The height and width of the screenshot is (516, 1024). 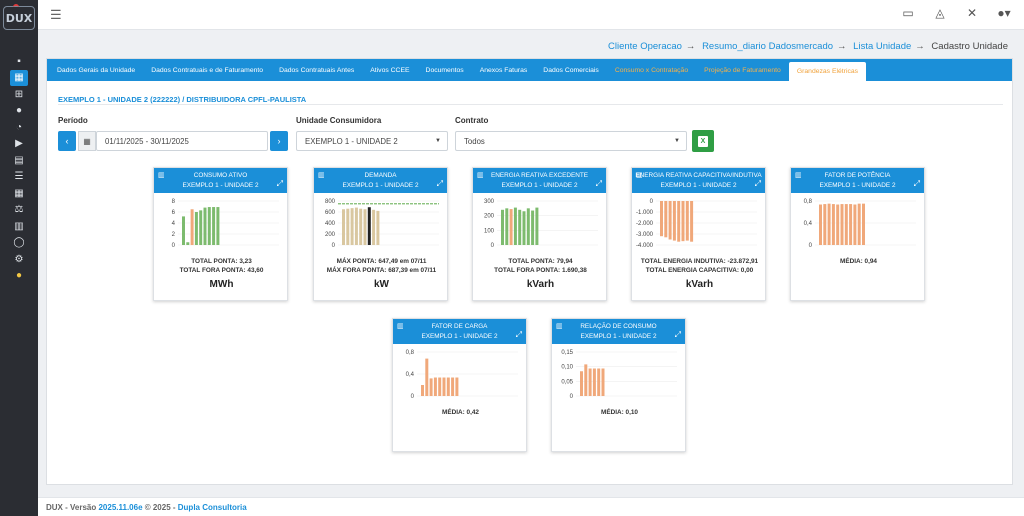 I want to click on user-menu-icon: ●▾, so click(x=1004, y=13).